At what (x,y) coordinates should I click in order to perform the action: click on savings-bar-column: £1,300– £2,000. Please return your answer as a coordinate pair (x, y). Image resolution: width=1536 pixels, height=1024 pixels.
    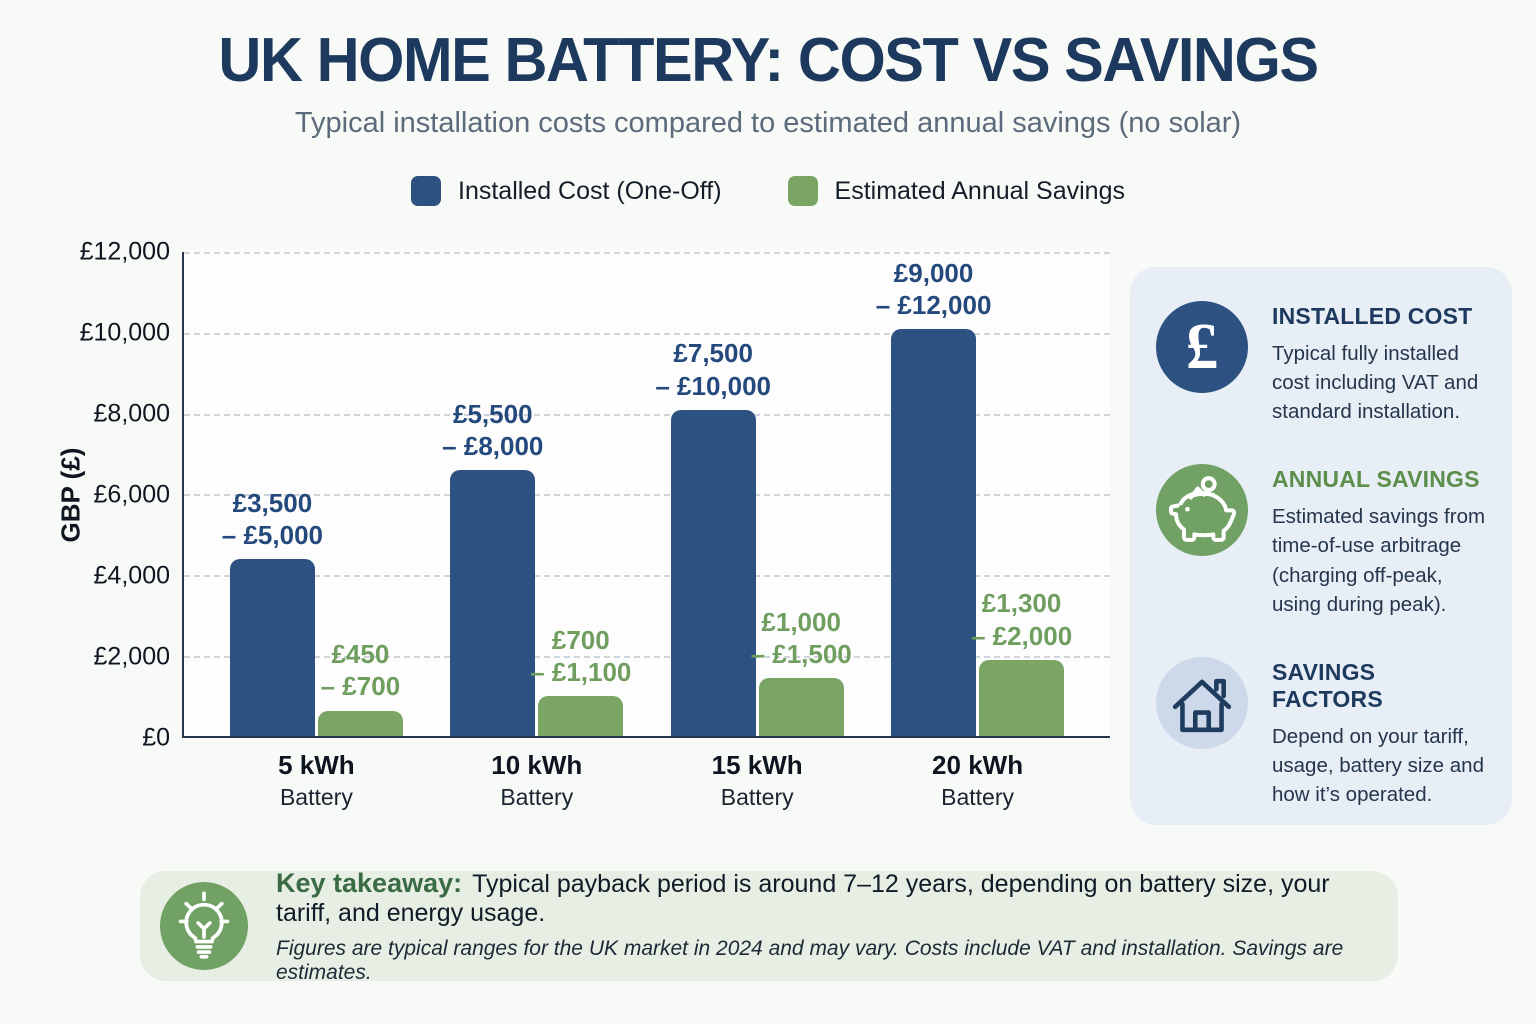
    Looking at the image, I should click on (1021, 494).